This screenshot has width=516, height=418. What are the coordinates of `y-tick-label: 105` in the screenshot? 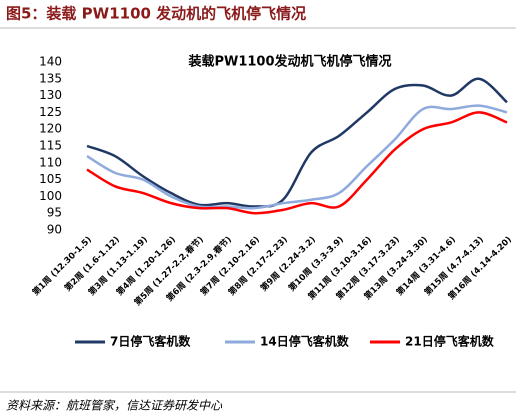 It's located at (50, 179).